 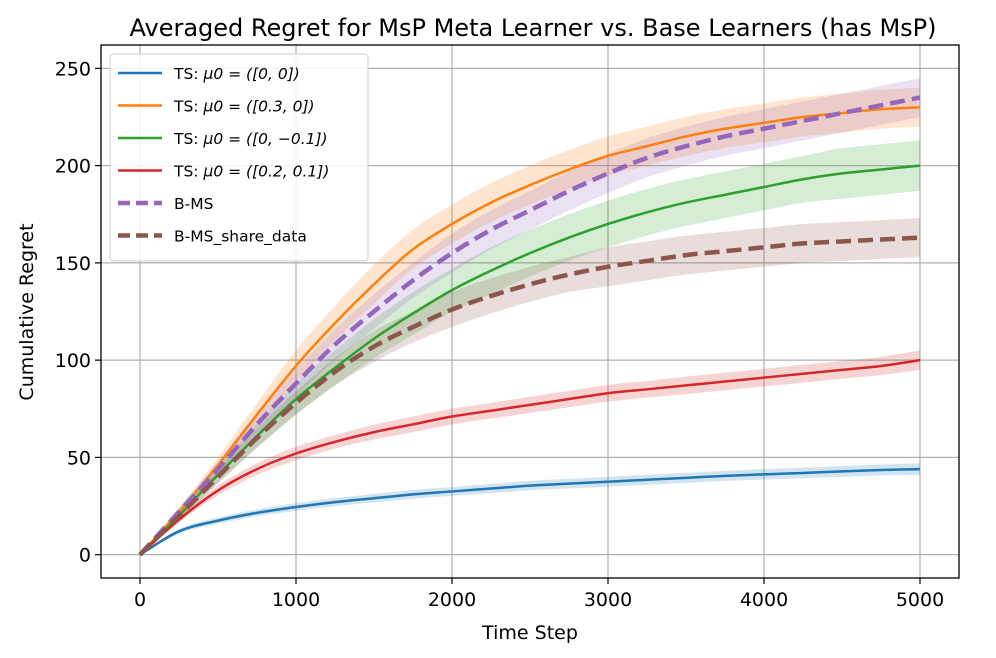 What do you see at coordinates (73, 361) in the screenshot?
I see `y-tick-label: 100` at bounding box center [73, 361].